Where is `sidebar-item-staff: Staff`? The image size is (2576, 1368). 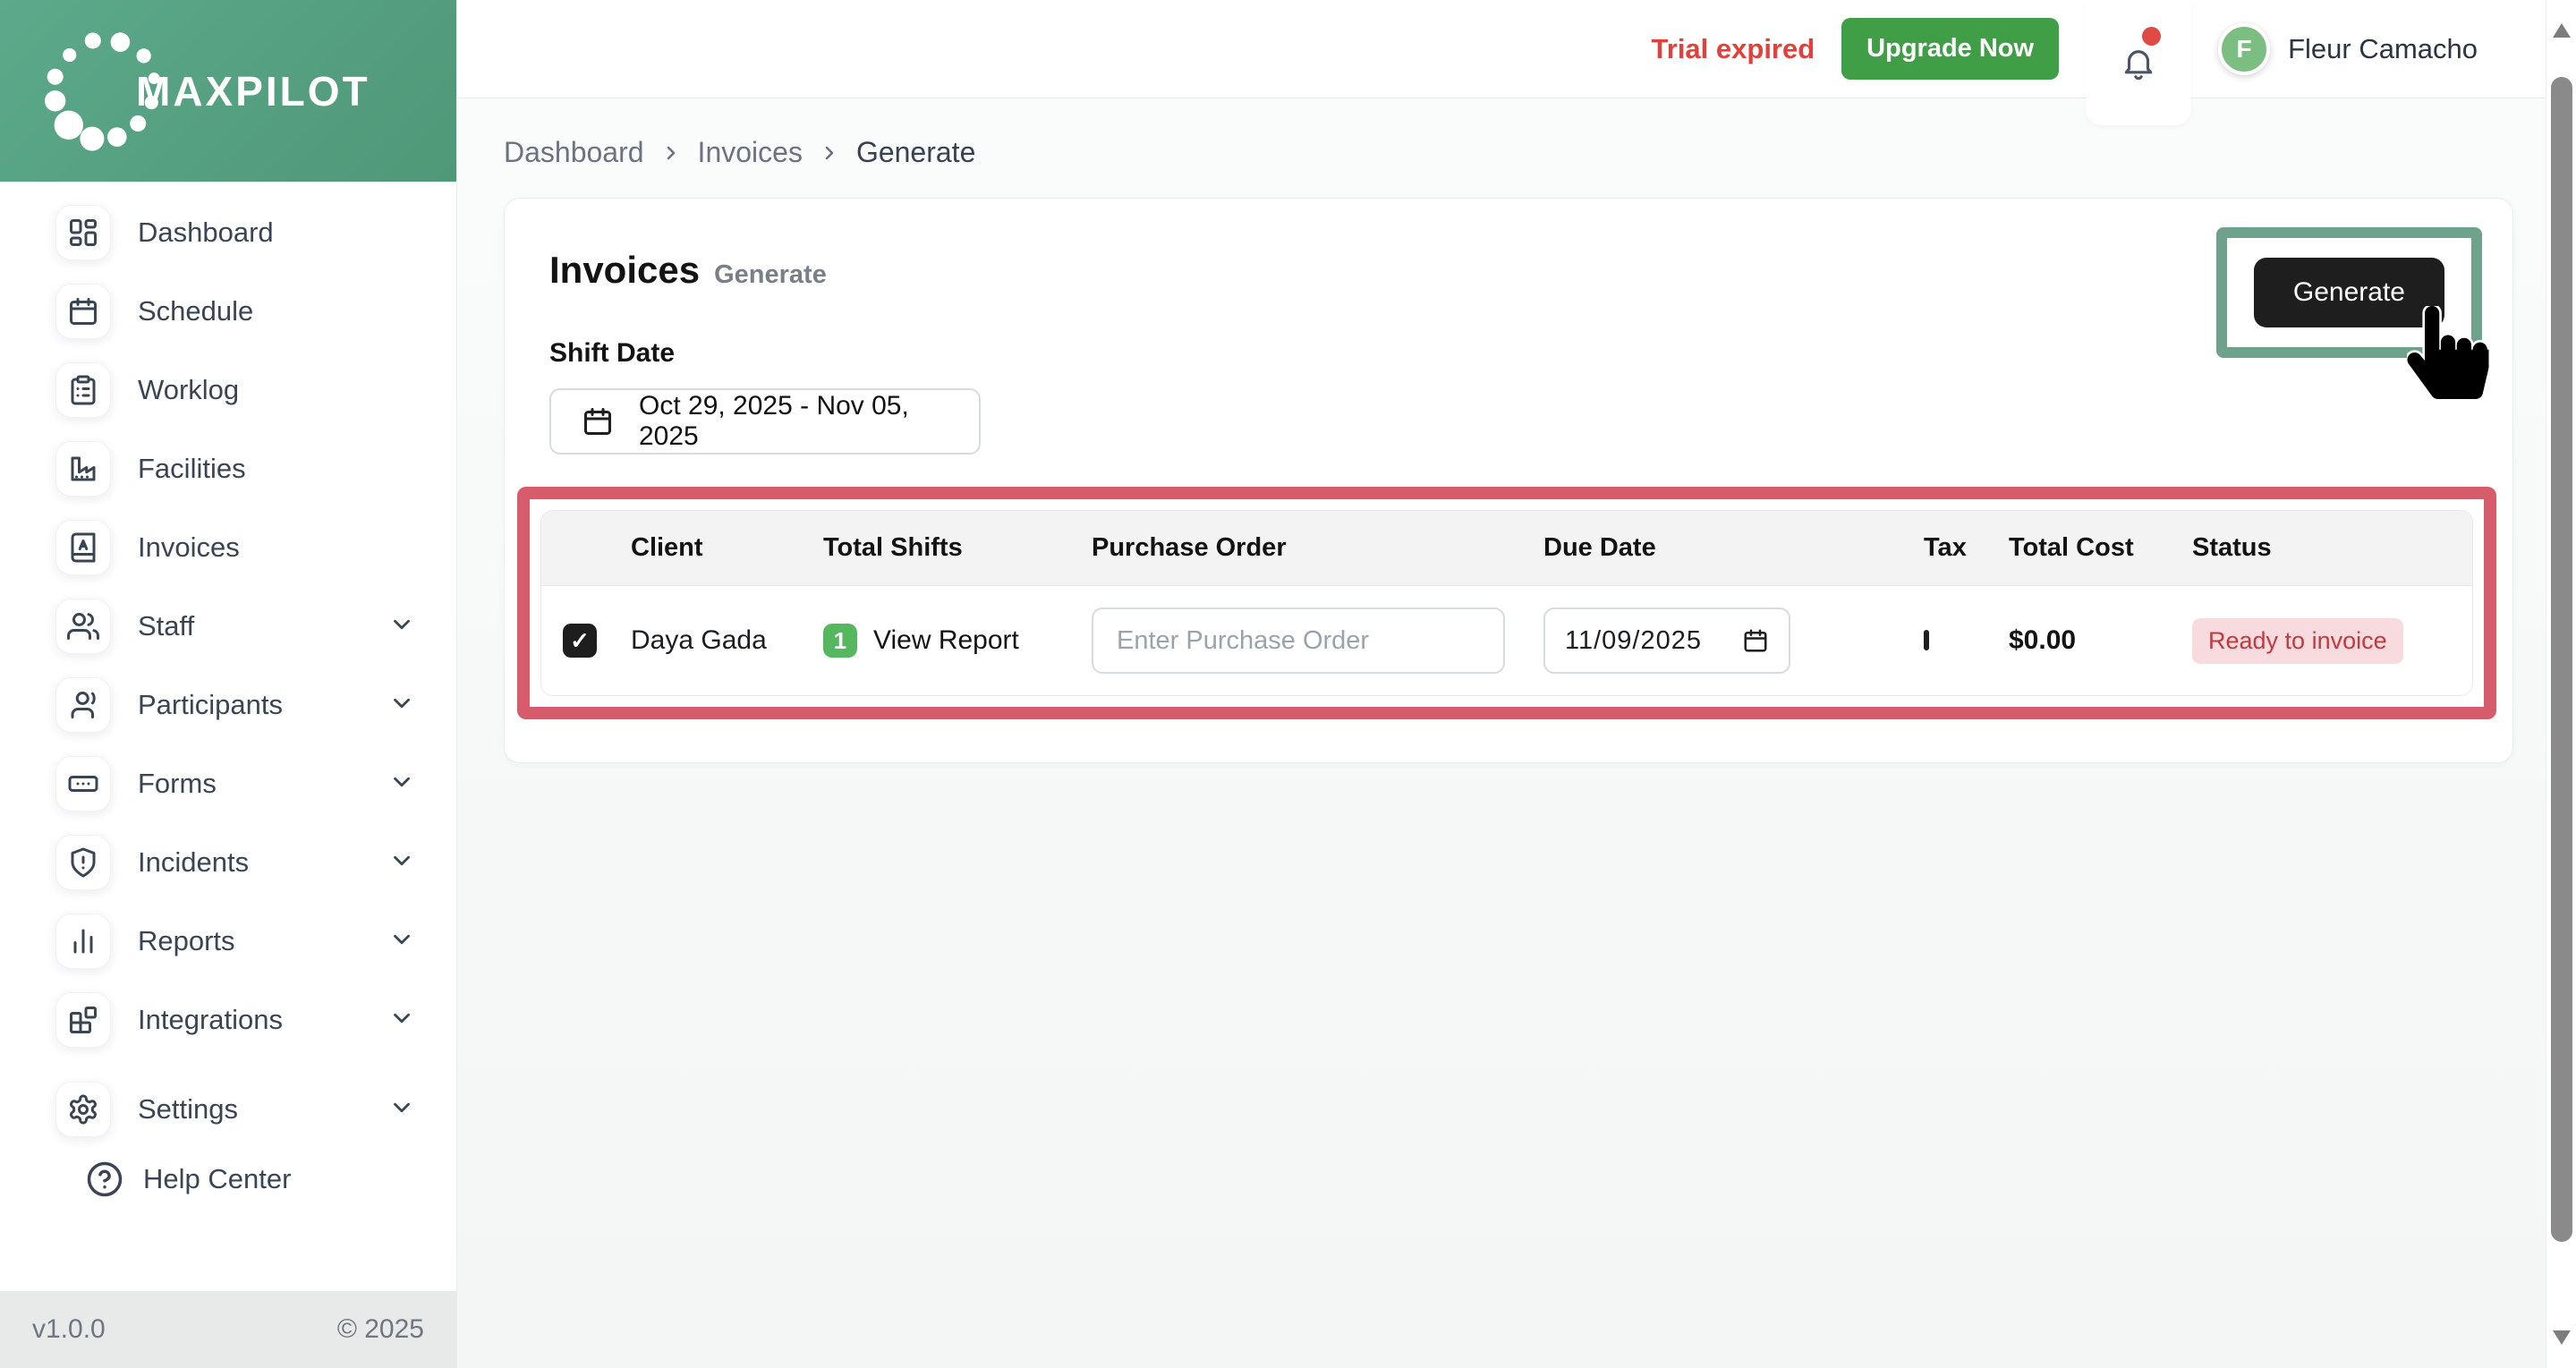 sidebar-item-staff: Staff is located at coordinates (256, 626).